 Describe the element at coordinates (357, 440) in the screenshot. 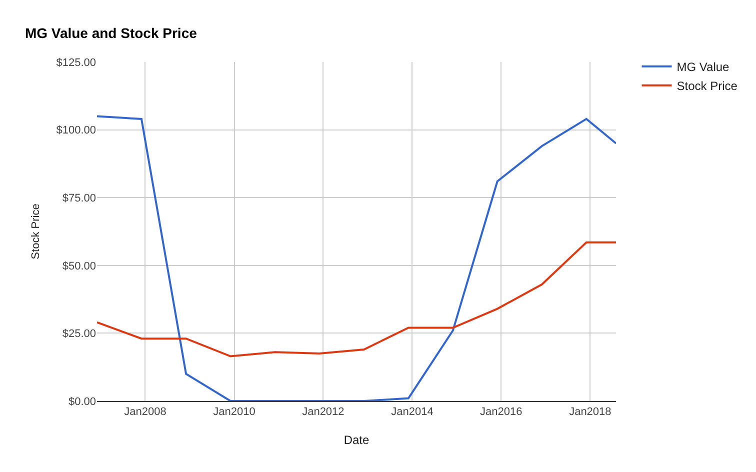

I see `x-axis-title: Date` at that location.